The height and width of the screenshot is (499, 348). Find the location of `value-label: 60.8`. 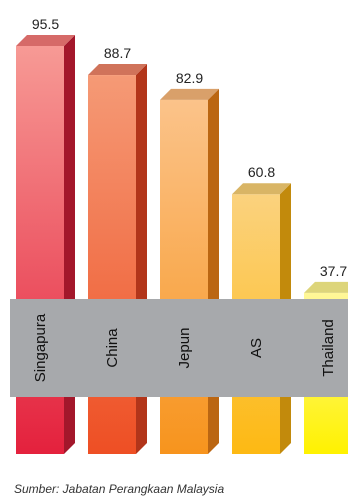

value-label: 60.8 is located at coordinates (261, 172).